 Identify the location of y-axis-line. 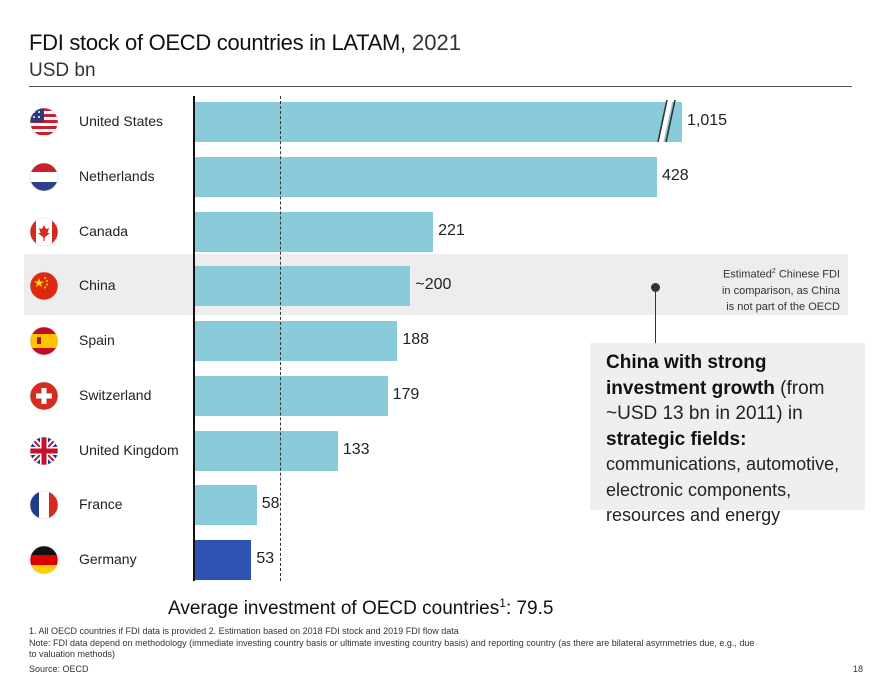
(194, 338).